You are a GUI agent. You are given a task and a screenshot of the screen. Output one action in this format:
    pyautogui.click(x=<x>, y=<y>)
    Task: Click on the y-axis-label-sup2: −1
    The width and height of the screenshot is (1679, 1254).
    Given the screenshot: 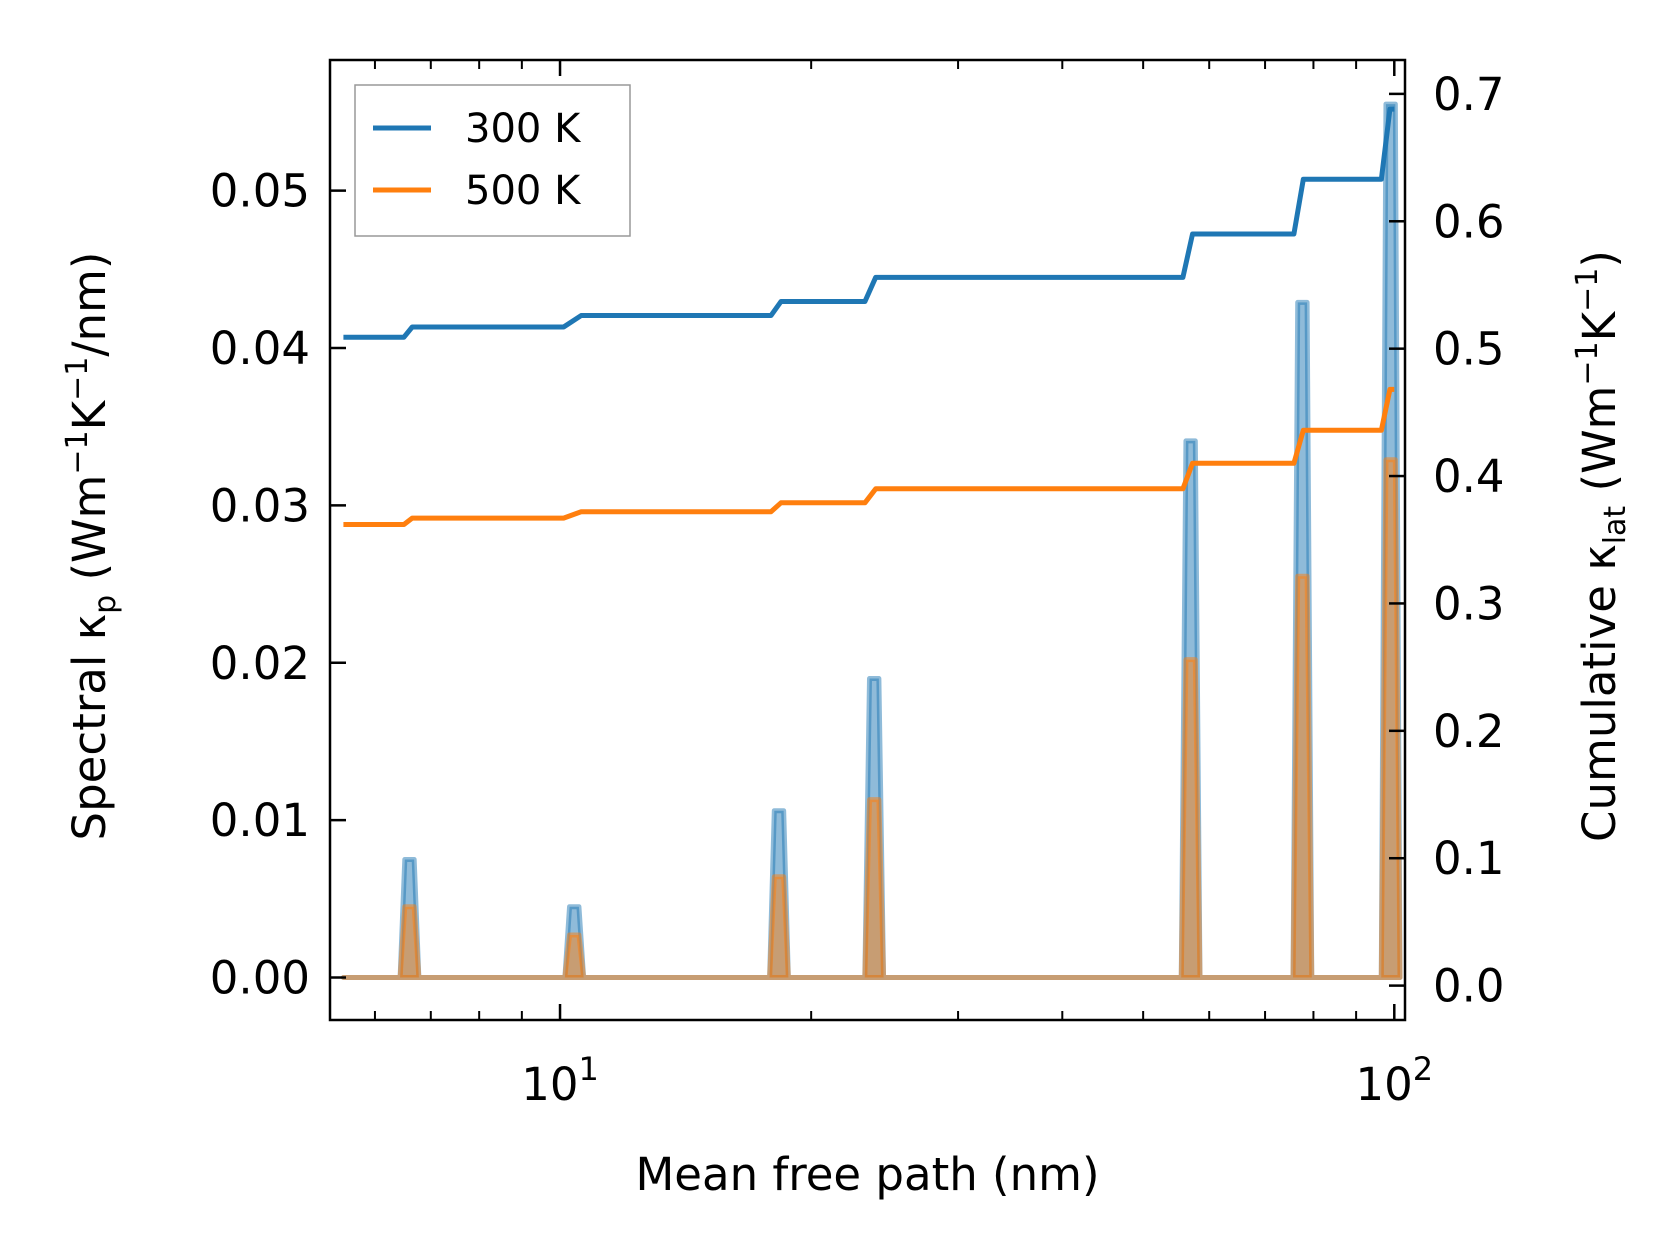 What is the action you would take?
    pyautogui.click(x=77, y=379)
    